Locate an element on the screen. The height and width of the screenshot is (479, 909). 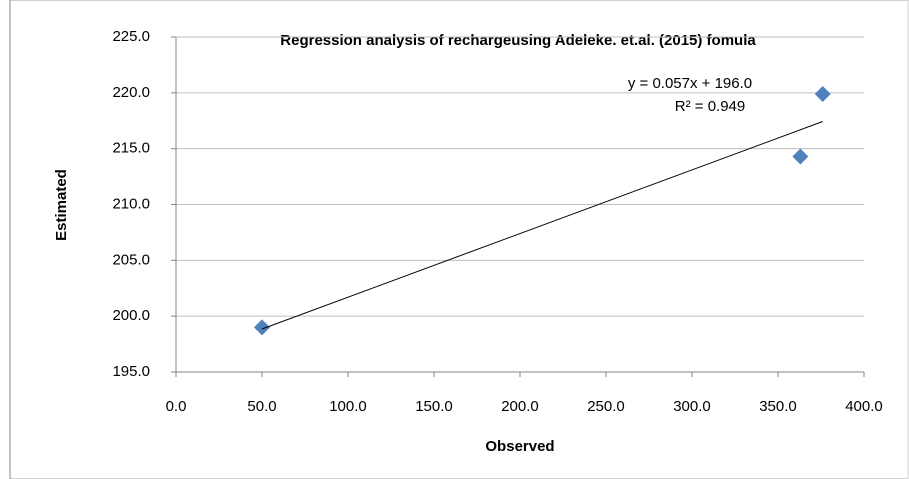
x-tick-label: 350.0 is located at coordinates (778, 406).